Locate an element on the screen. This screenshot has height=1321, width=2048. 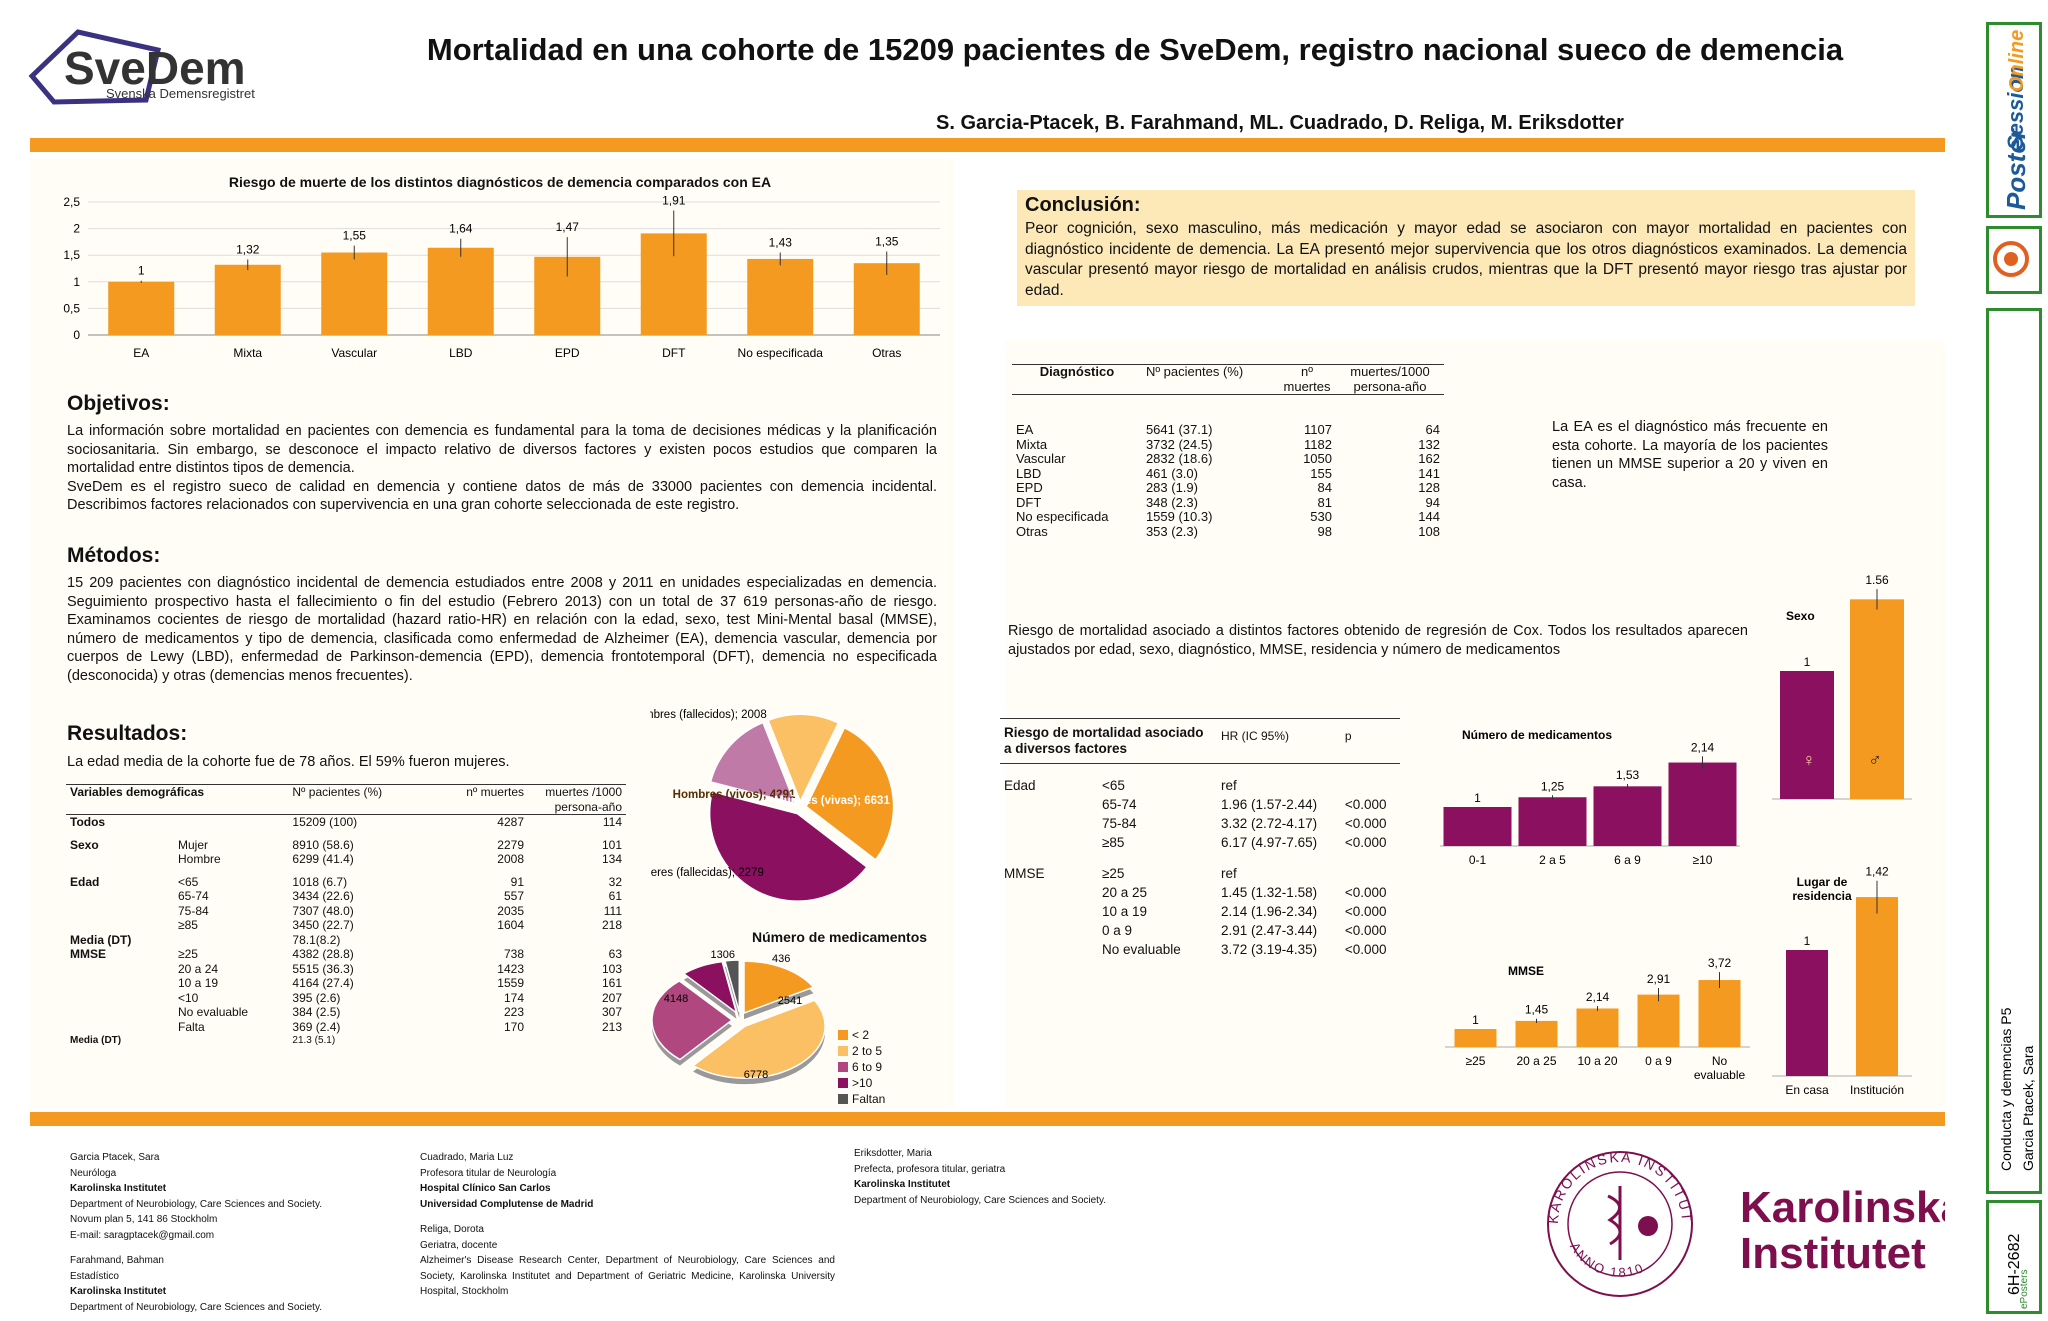
table-cell: Vascular is located at coordinates (1041, 458).